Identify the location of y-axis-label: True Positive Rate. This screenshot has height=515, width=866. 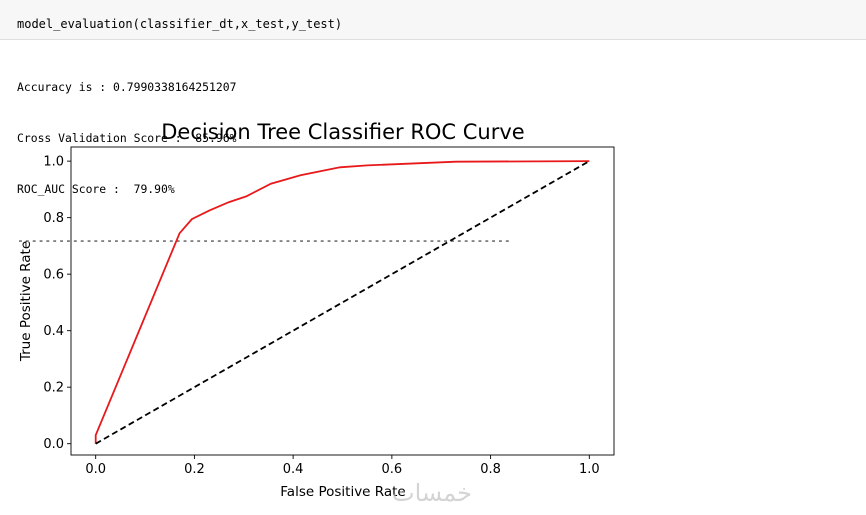
(26, 301).